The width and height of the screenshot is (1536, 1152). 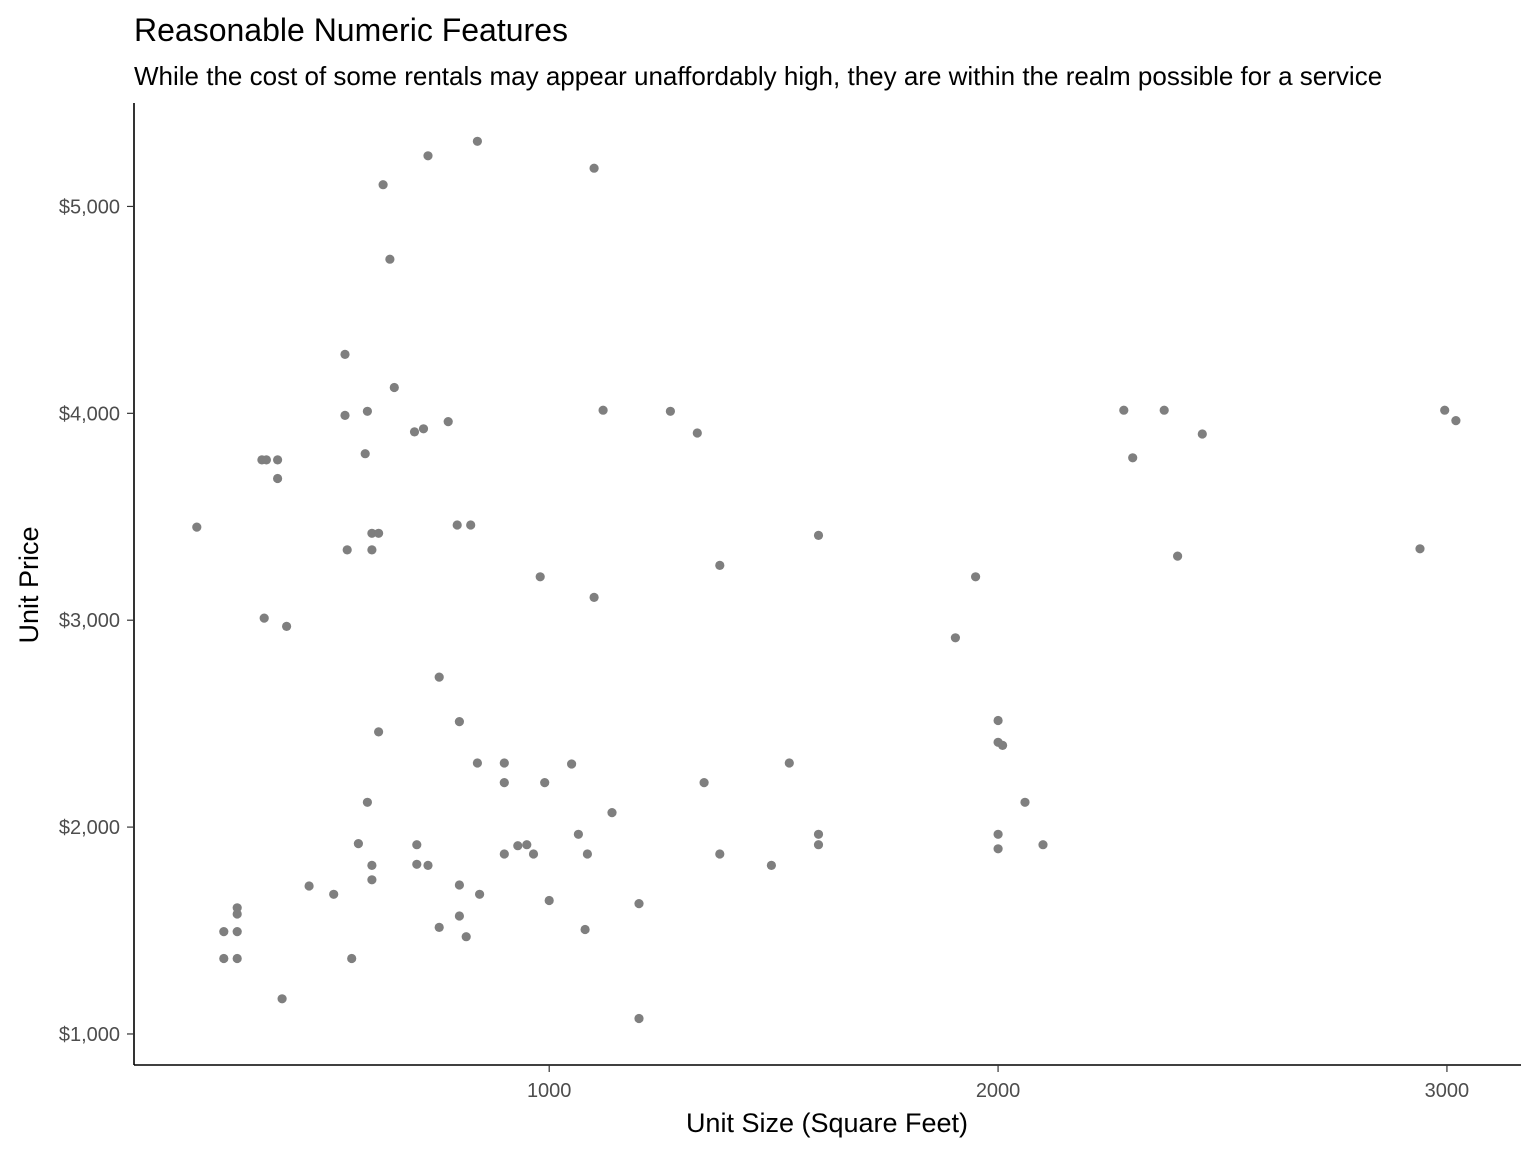 I want to click on y-axis-ticks: $1,000 $2,000 $3,000 $4,000 $5,000, so click(x=96, y=621).